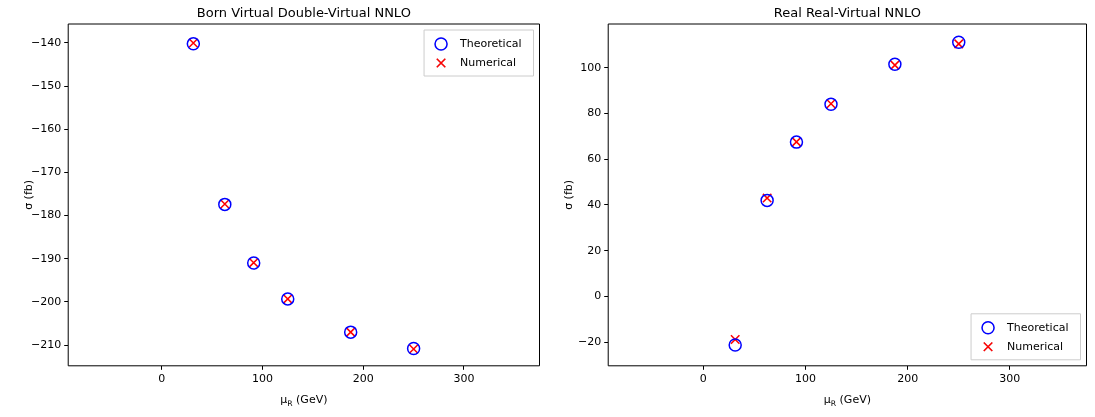 This screenshot has height=417, width=1095. Describe the element at coordinates (594, 159) in the screenshot. I see `y-tick-label: 60` at that location.